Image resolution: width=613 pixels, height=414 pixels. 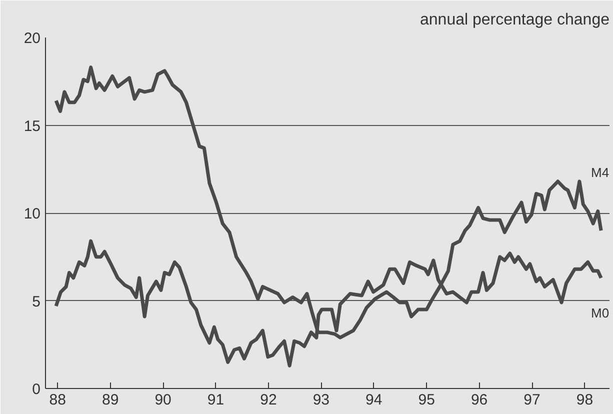 I want to click on x-tick-label: 94, so click(x=374, y=400).